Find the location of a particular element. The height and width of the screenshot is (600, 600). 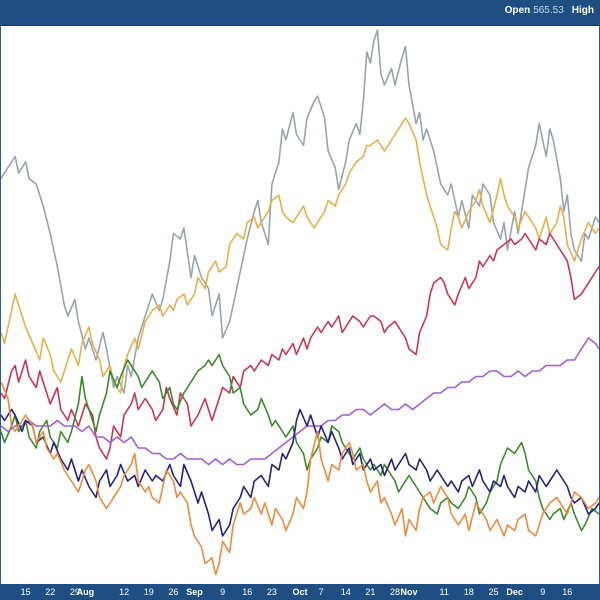

x-tick-label: 21 is located at coordinates (370, 592).